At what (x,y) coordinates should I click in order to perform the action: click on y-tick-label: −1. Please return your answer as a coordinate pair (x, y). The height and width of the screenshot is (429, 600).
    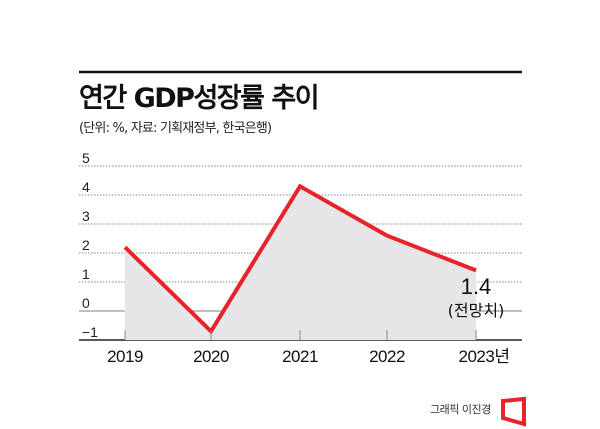
    Looking at the image, I should click on (90, 332).